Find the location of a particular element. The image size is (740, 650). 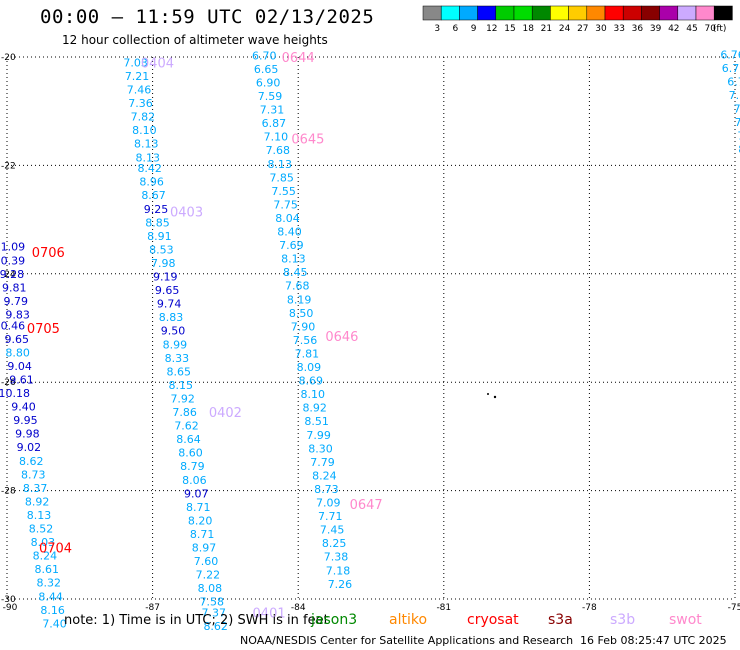

wave-height-value: 8.79 is located at coordinates (192, 466).